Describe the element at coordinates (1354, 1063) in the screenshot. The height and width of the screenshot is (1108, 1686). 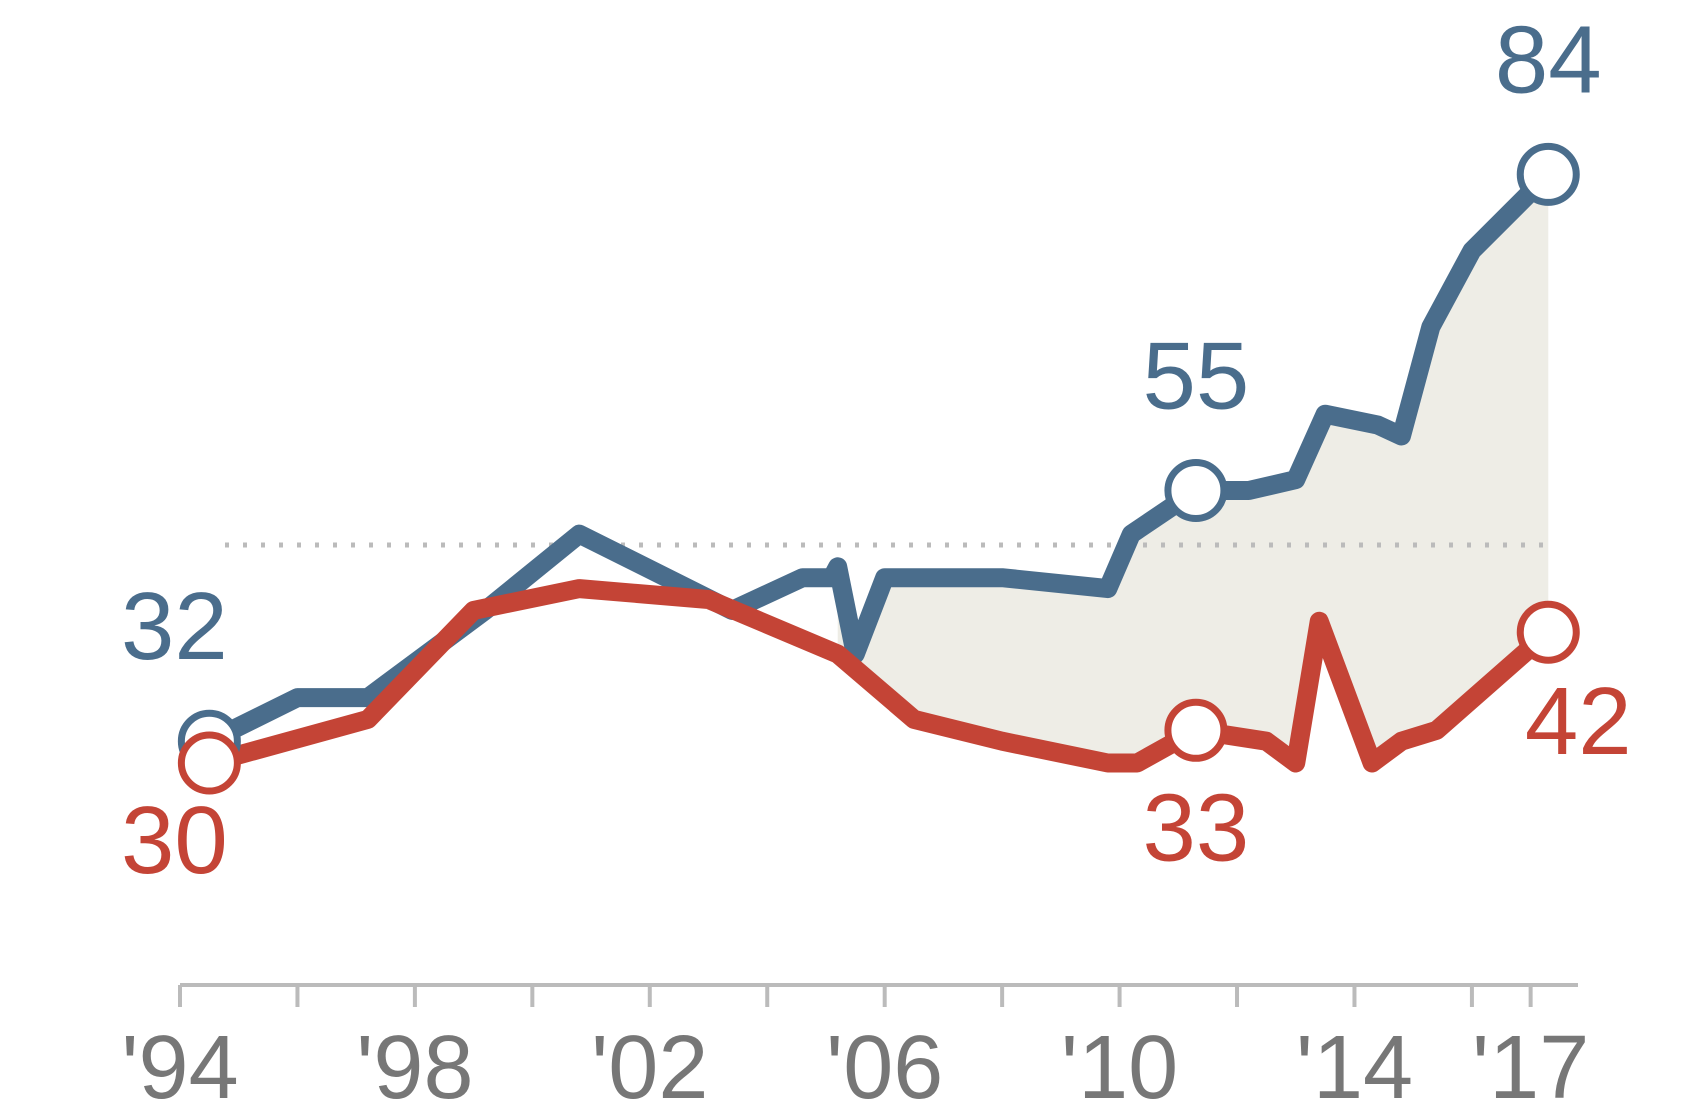
I see `x-tick-label-6: '14` at that location.